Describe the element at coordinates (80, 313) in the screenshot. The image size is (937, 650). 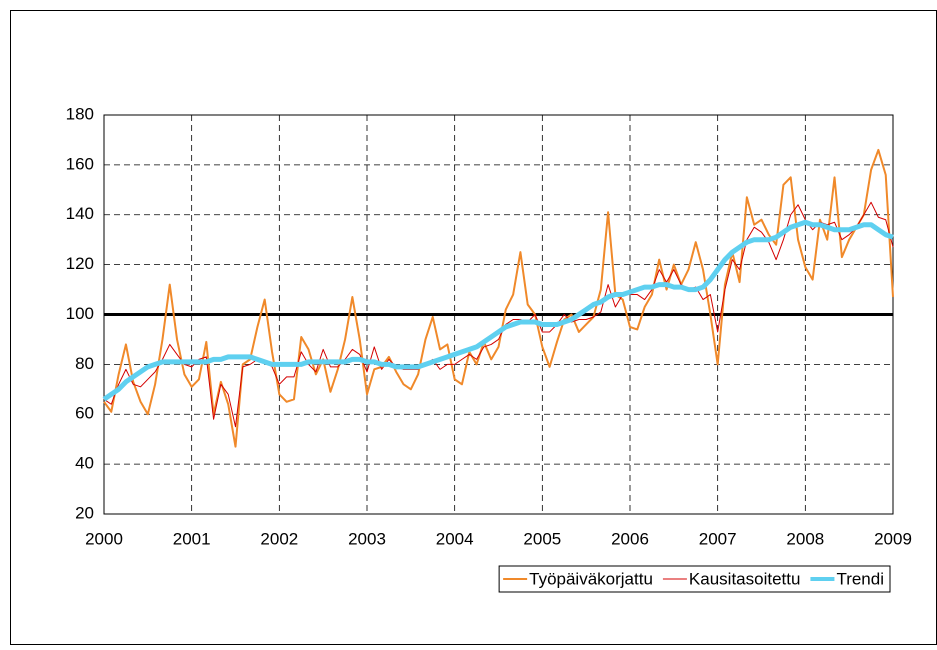
I see `y-tick-label: 100` at that location.